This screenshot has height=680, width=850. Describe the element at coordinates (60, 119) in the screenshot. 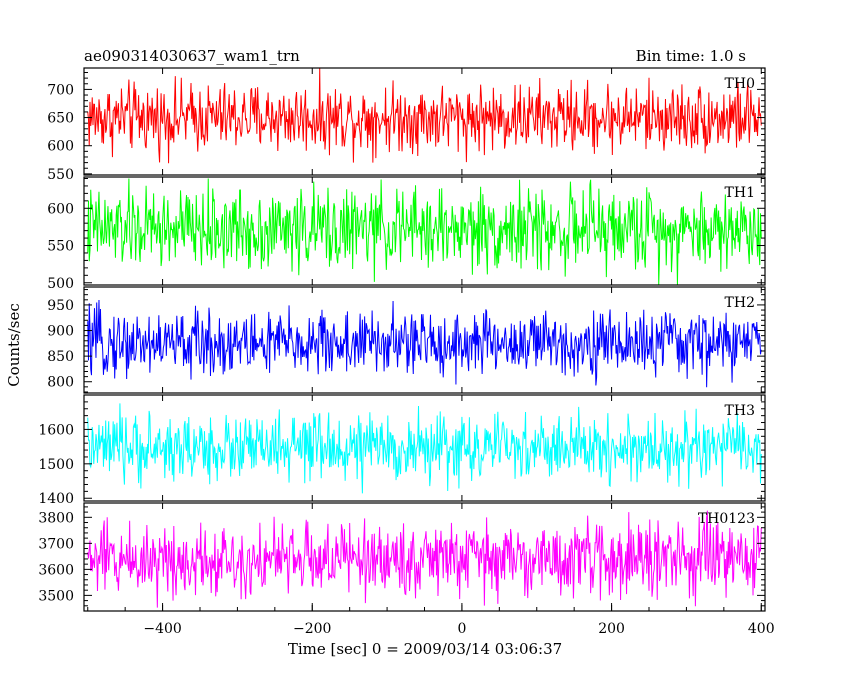

I see `y-tick-label: 650` at that location.